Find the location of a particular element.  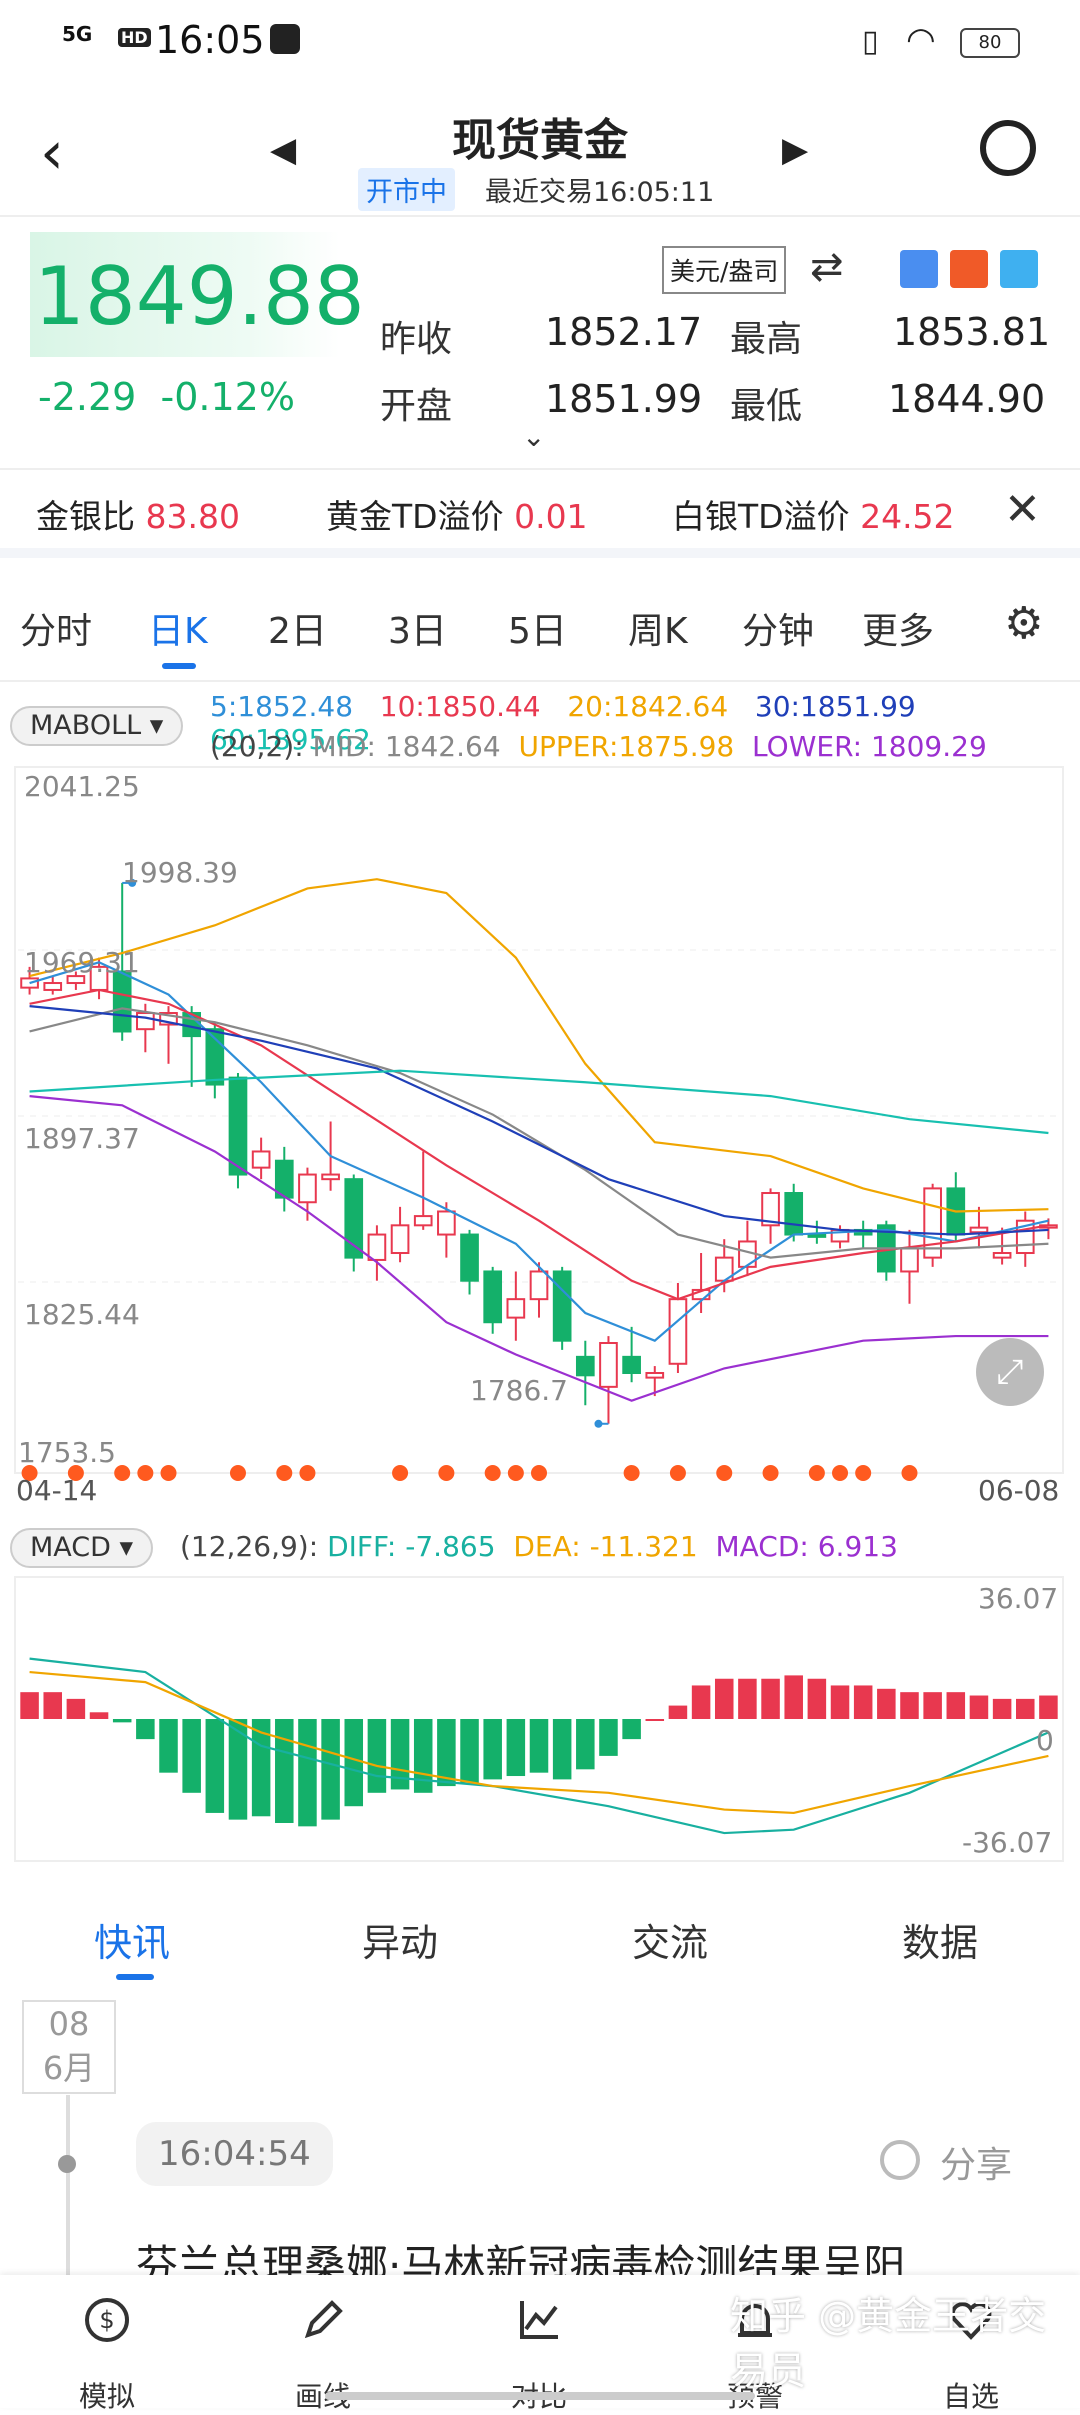

hd-badge: HD is located at coordinates (134, 37).